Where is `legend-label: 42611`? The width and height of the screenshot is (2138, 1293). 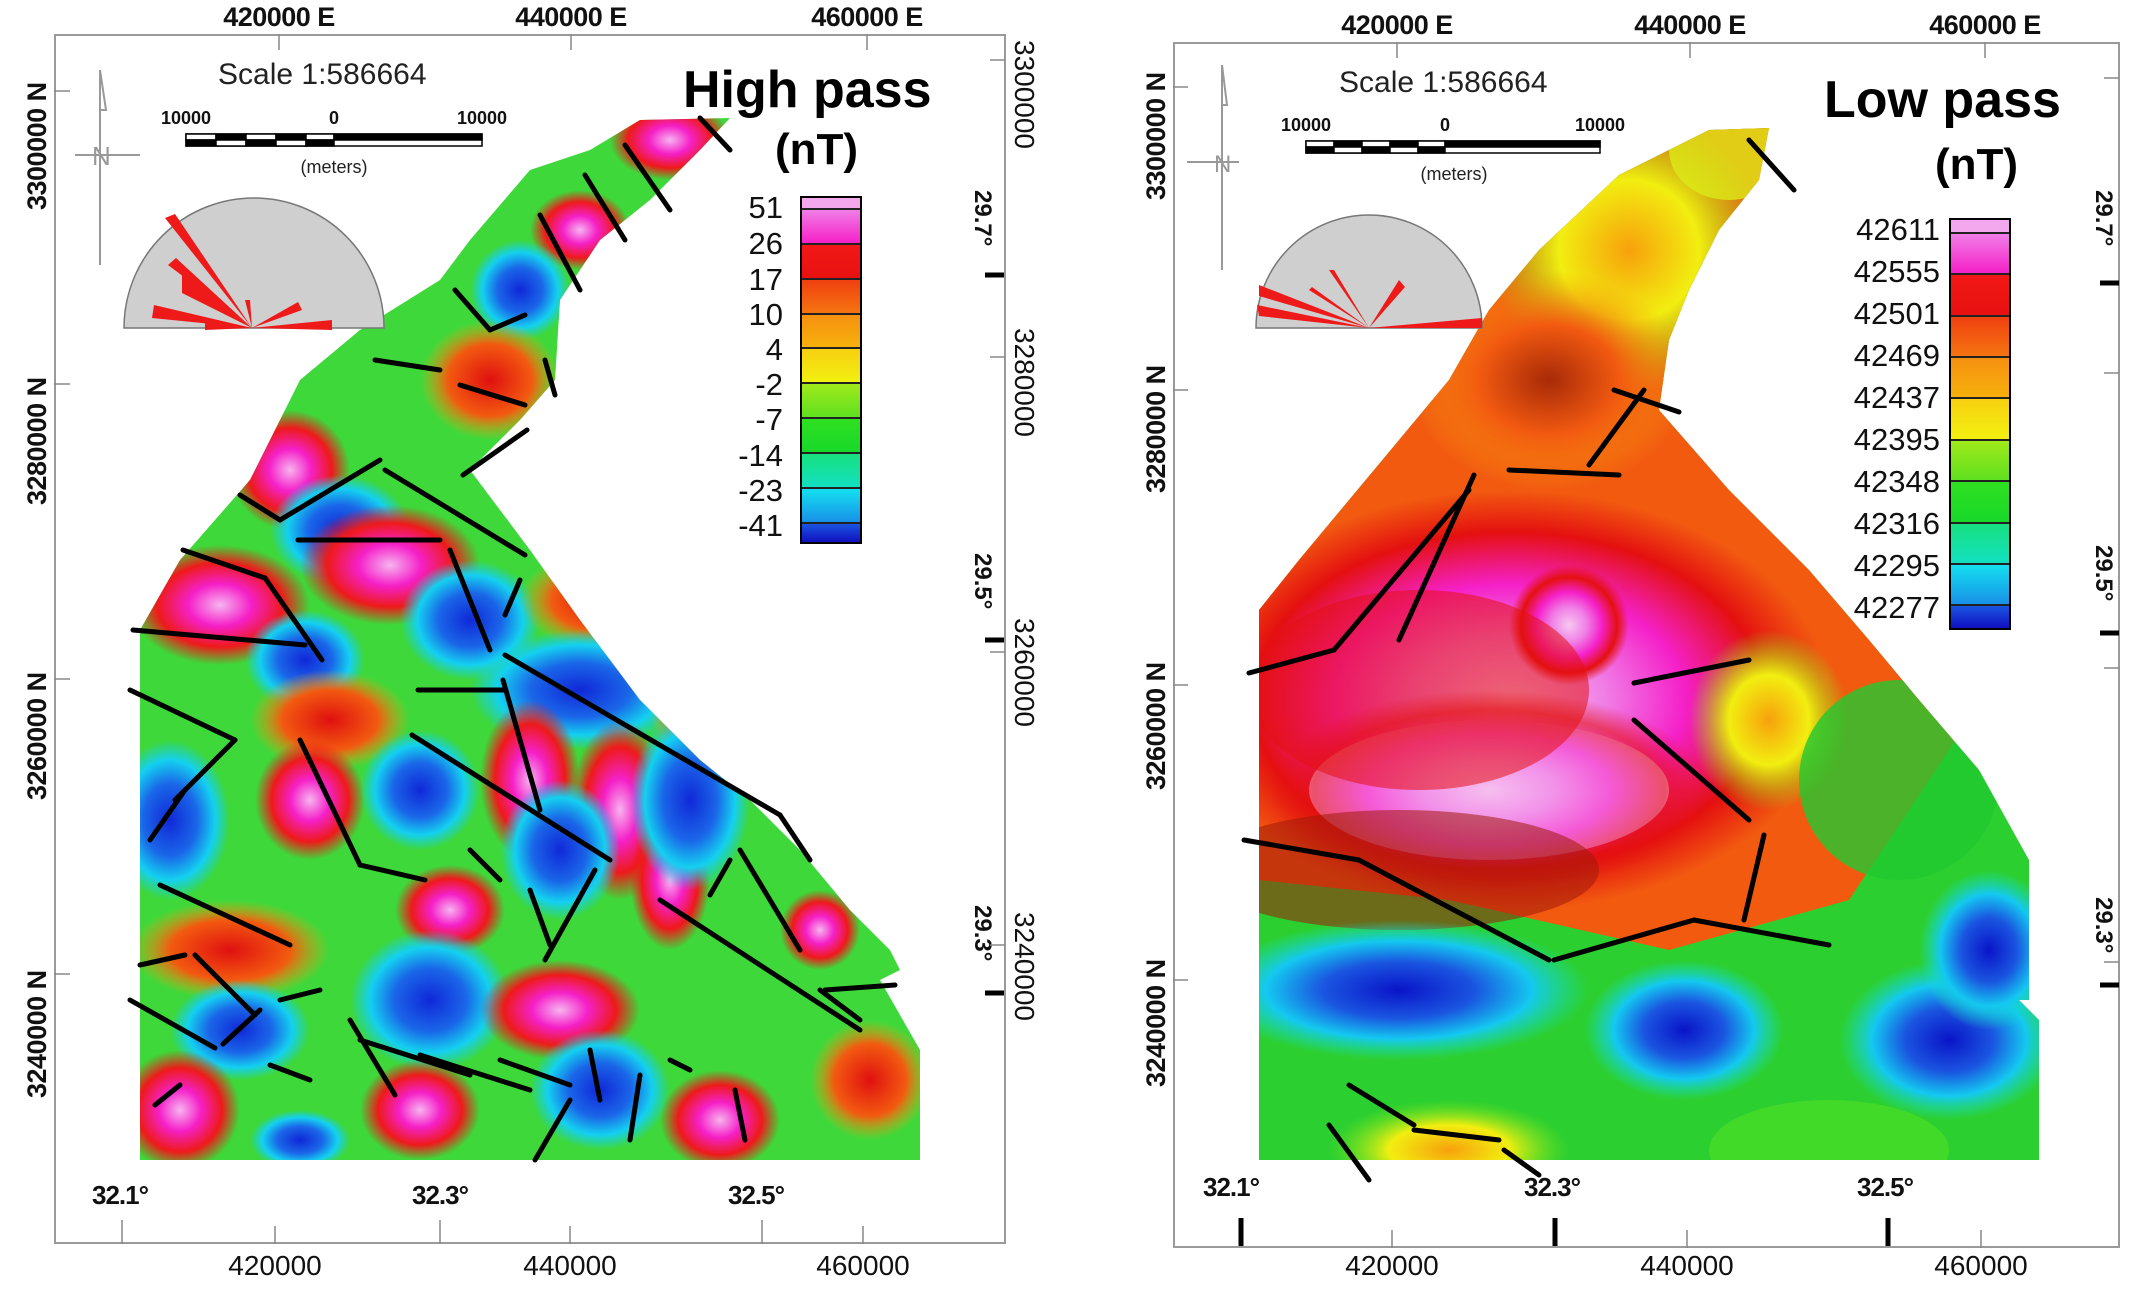
legend-label: 42611 is located at coordinates (1898, 229).